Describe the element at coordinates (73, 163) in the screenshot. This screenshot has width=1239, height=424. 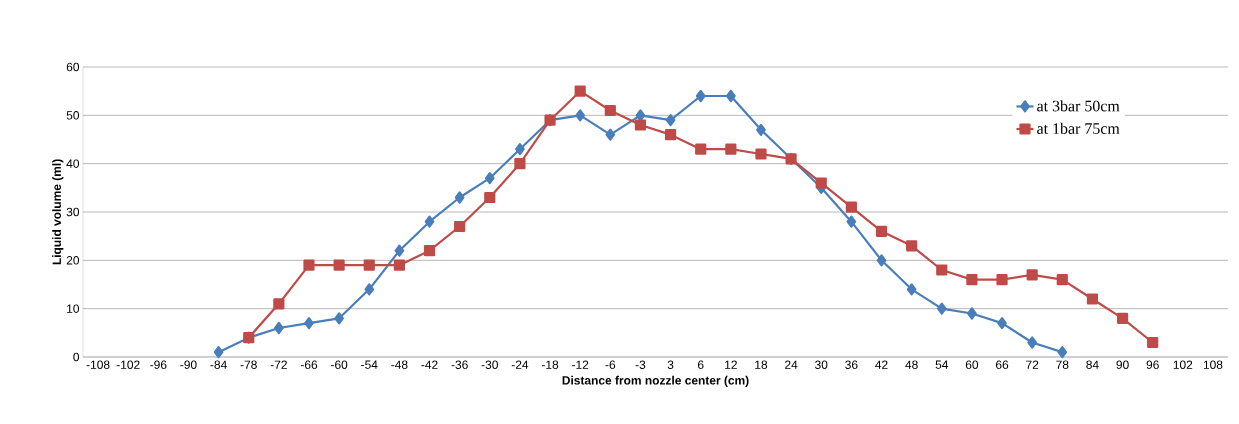
I see `y-tick-label: 40` at that location.